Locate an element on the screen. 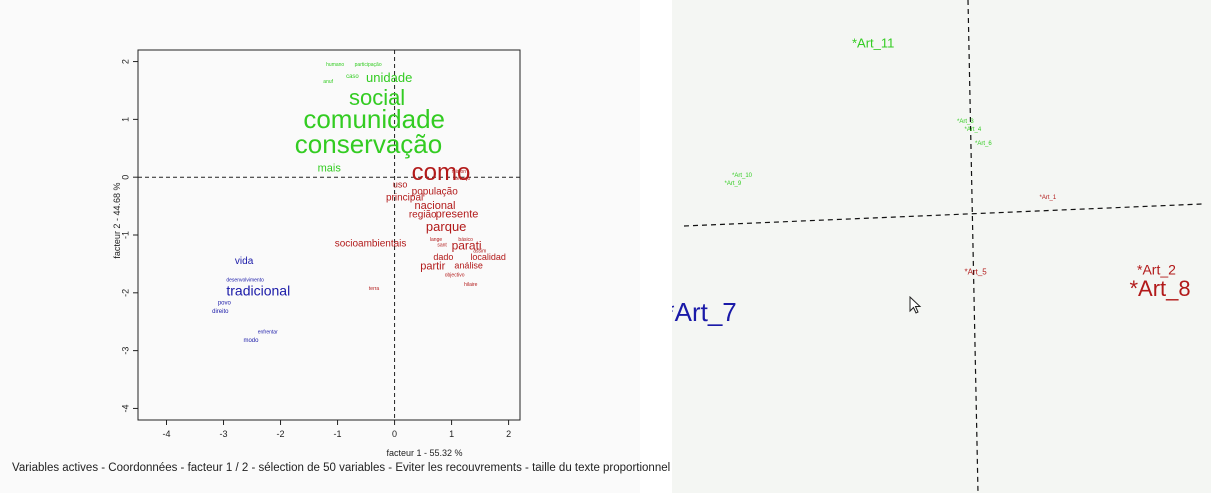 This screenshot has height=498, width=1211. y-tick-label: -2 is located at coordinates (125, 293).